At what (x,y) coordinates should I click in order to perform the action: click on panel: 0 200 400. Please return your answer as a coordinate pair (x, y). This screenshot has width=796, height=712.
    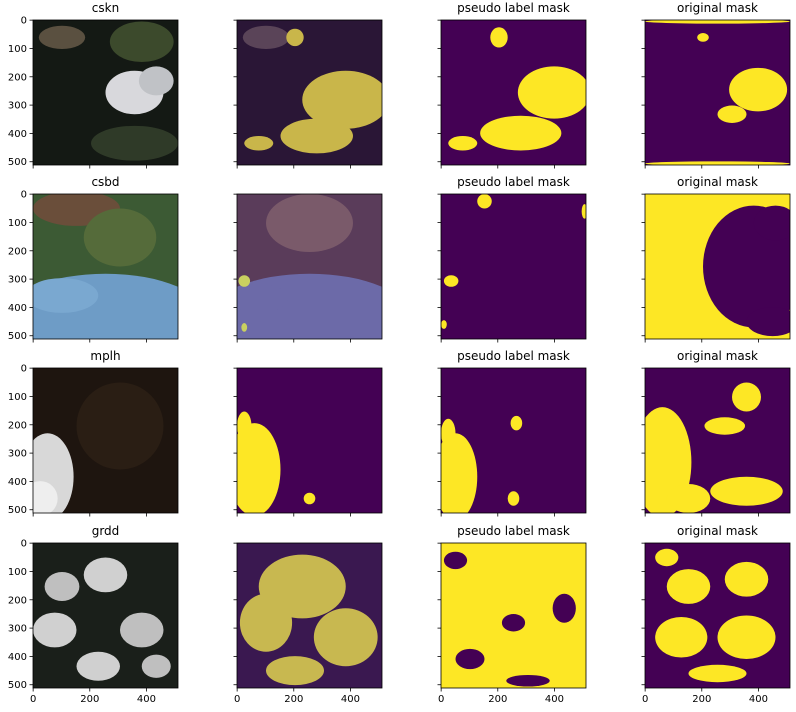
    Looking at the image, I should click on (308, 623).